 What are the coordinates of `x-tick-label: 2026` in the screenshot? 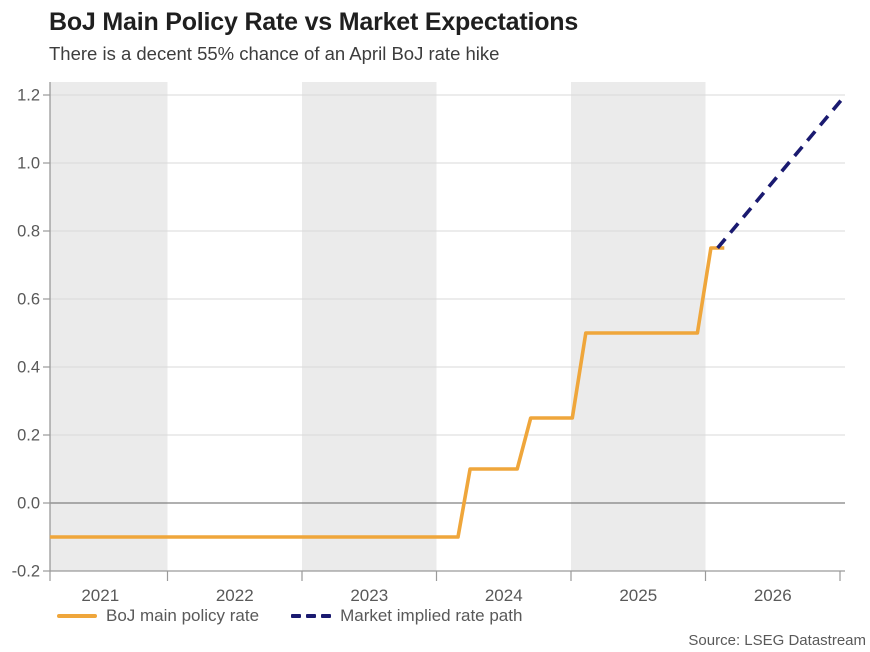 It's located at (773, 595).